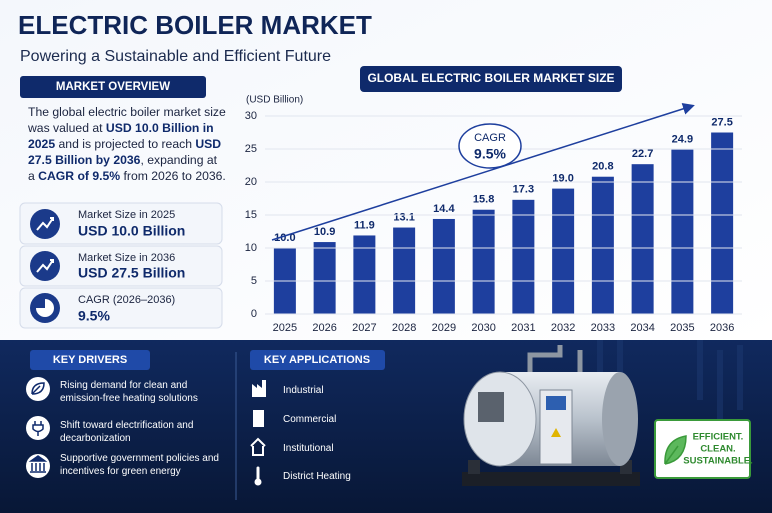 The image size is (772, 513). Describe the element at coordinates (490, 154) in the screenshot. I see `annotation: 9.5%` at that location.